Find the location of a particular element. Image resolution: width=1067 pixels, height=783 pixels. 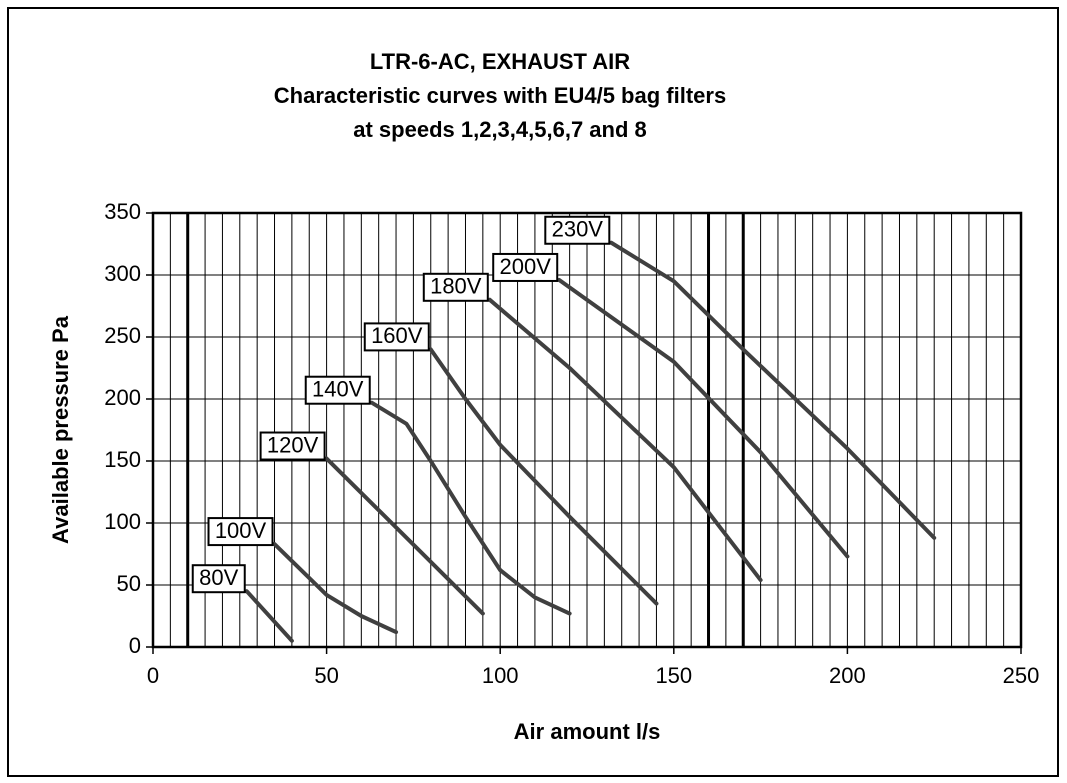

chart-subtitle: at speeds 1,2,3,4,5,6,7 and 8 is located at coordinates (500, 129).